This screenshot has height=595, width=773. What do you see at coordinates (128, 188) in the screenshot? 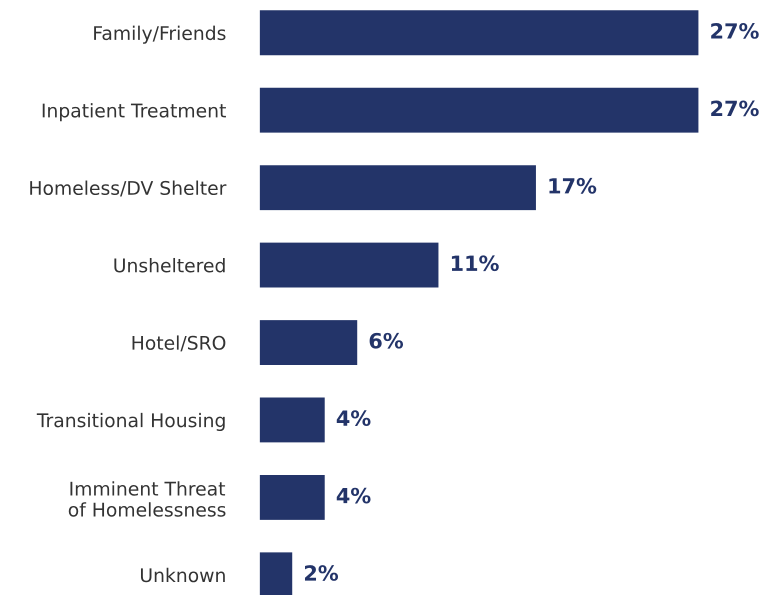
I see `y-tick-label: Homeless/DV Shelter` at bounding box center [128, 188].